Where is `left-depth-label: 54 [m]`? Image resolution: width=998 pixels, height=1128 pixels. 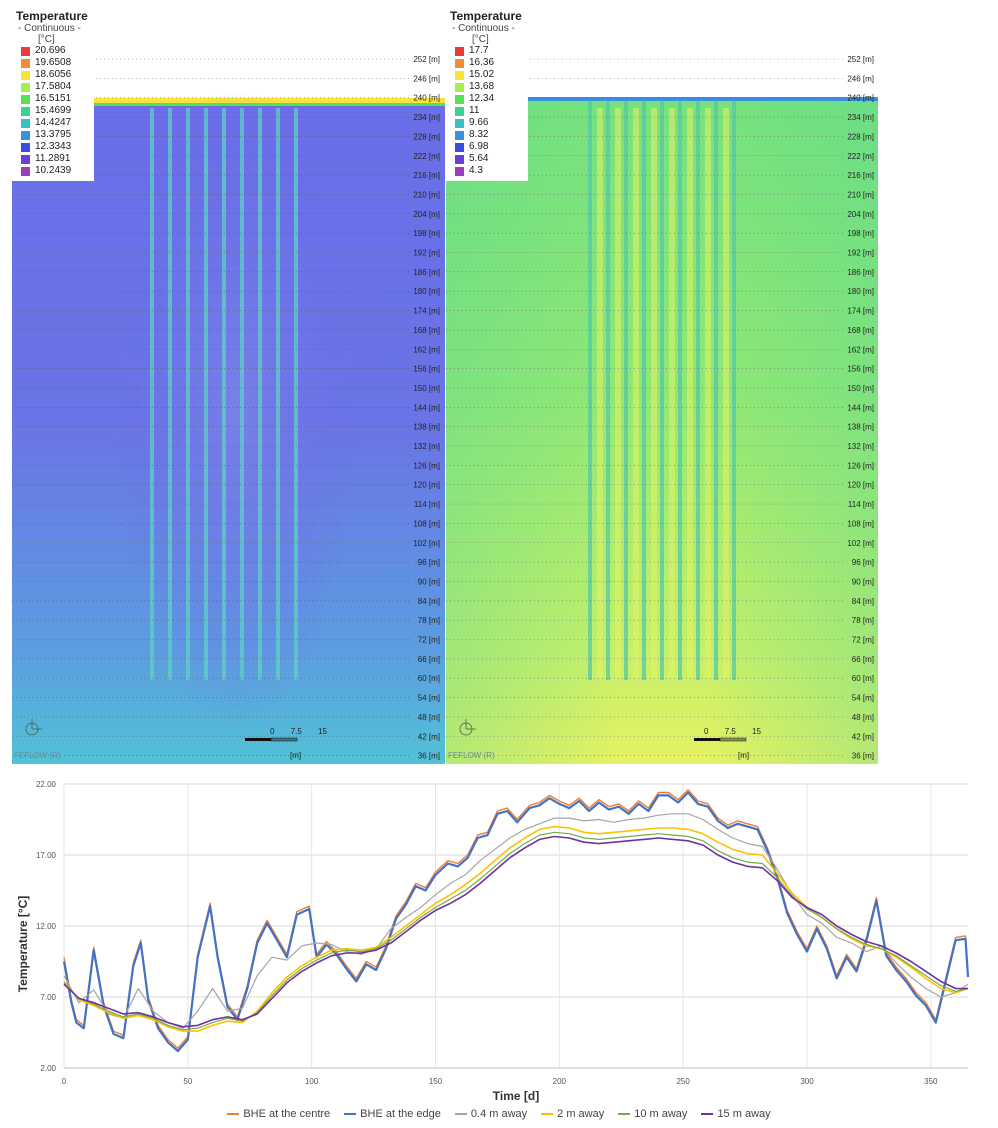
left-depth-label: 54 [m] is located at coordinates (429, 698).